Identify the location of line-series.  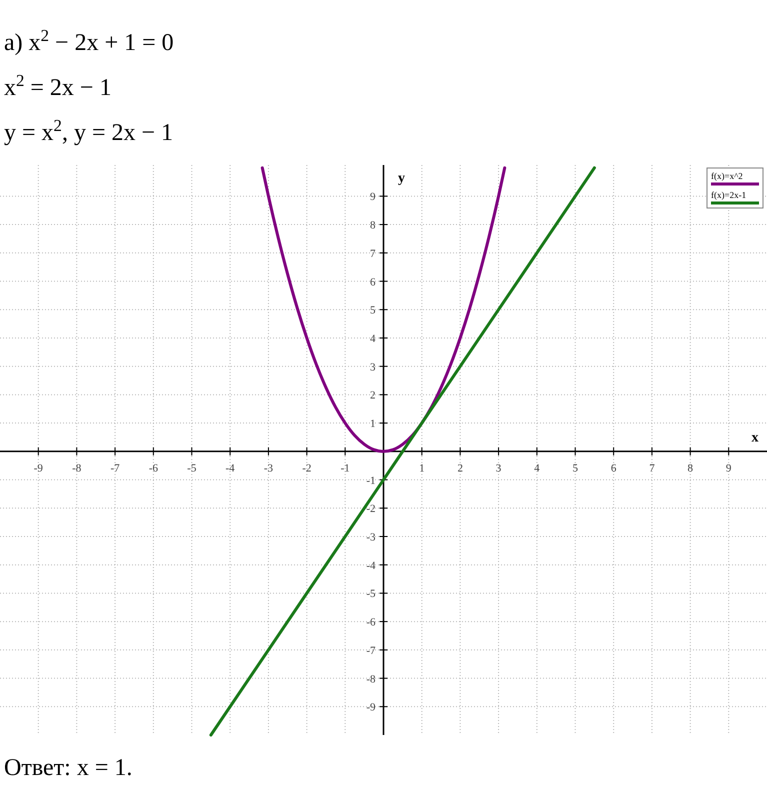
(383, 309).